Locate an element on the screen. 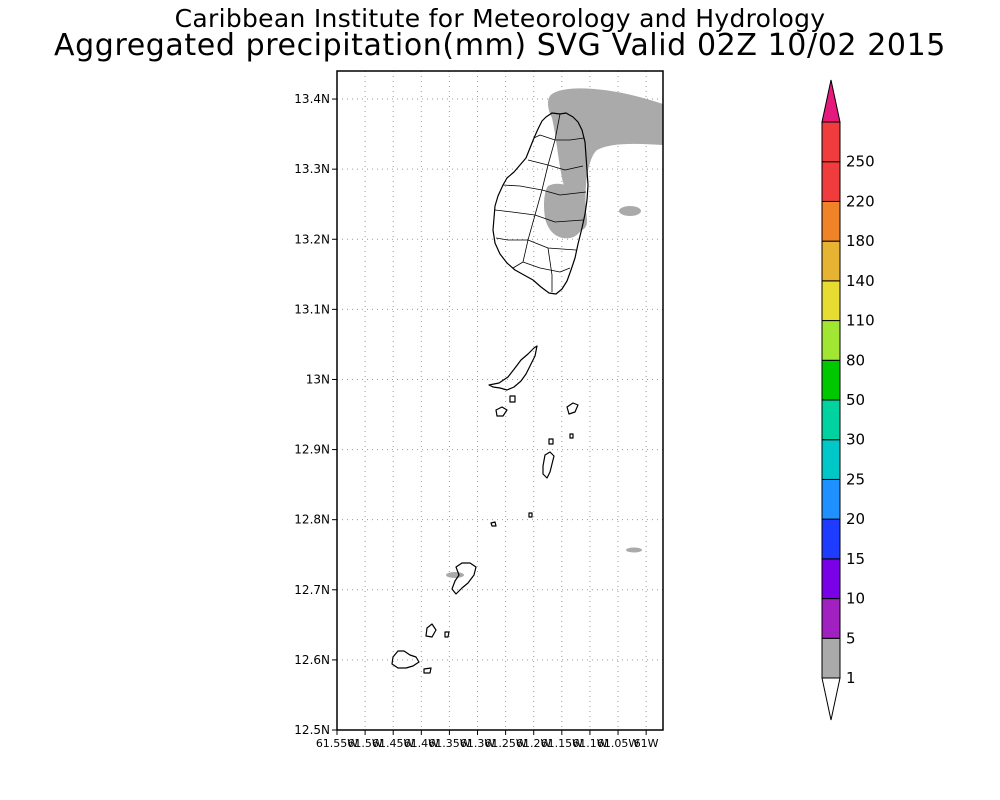 The image size is (1000, 800). rain-area-east-cell is located at coordinates (630, 211).